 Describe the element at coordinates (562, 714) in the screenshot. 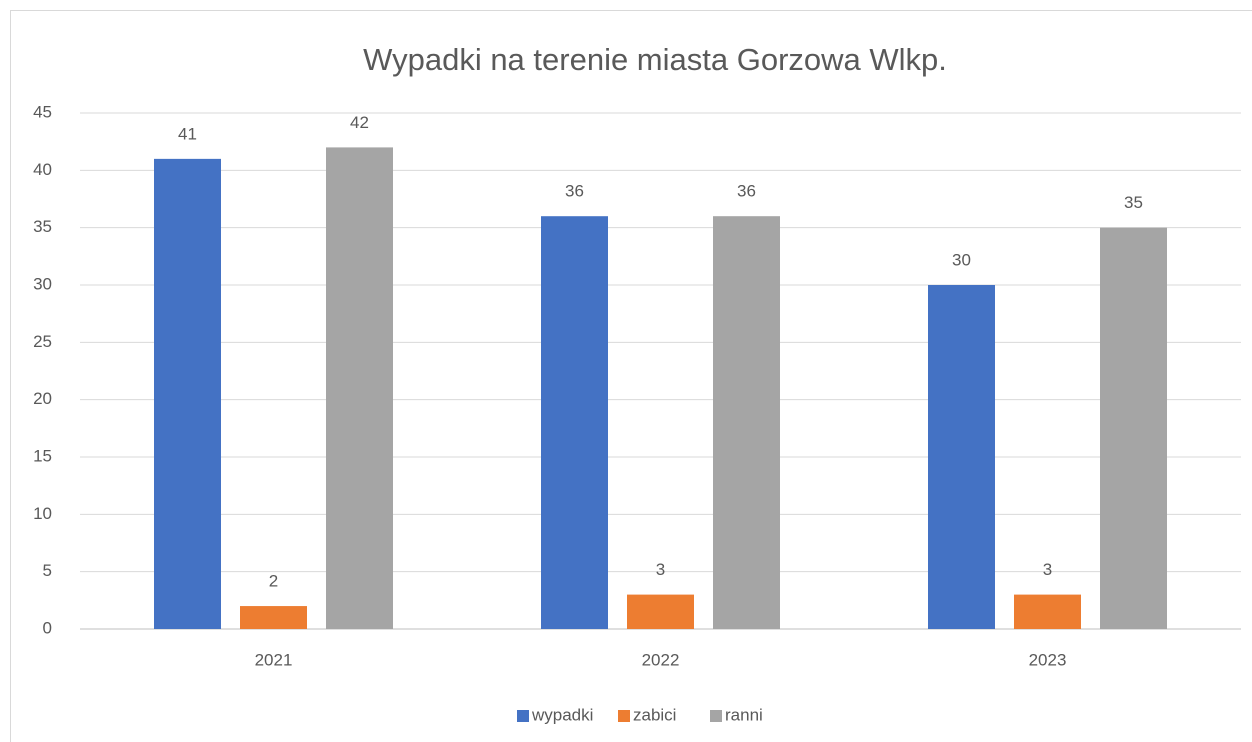

I see `legend-label: wypadki` at that location.